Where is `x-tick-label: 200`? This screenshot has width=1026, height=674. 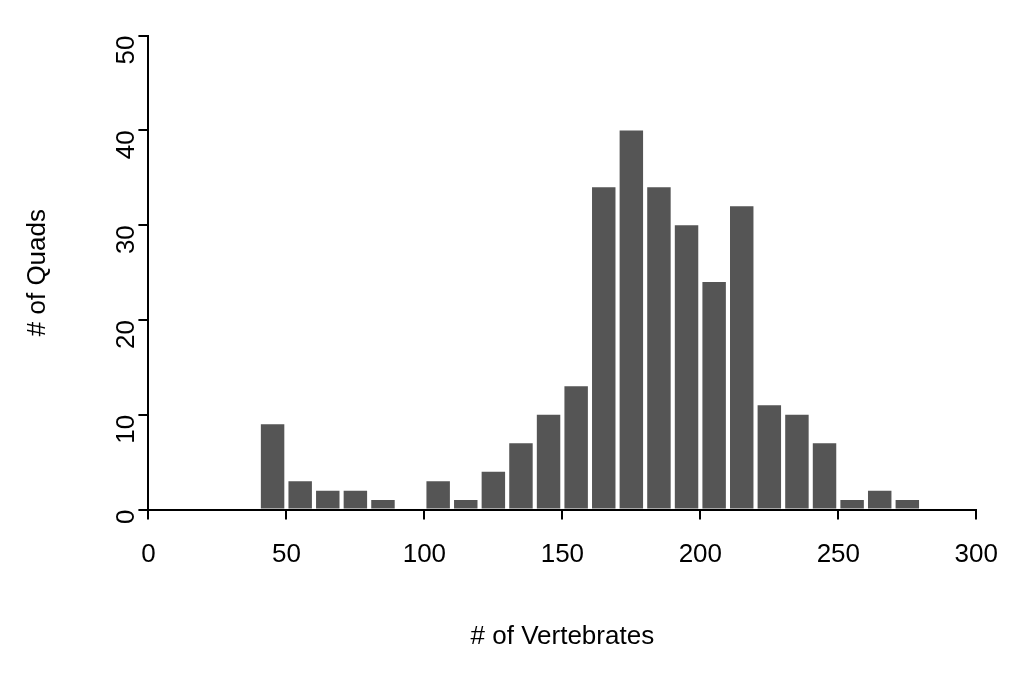
x-tick-label: 200 is located at coordinates (700, 553).